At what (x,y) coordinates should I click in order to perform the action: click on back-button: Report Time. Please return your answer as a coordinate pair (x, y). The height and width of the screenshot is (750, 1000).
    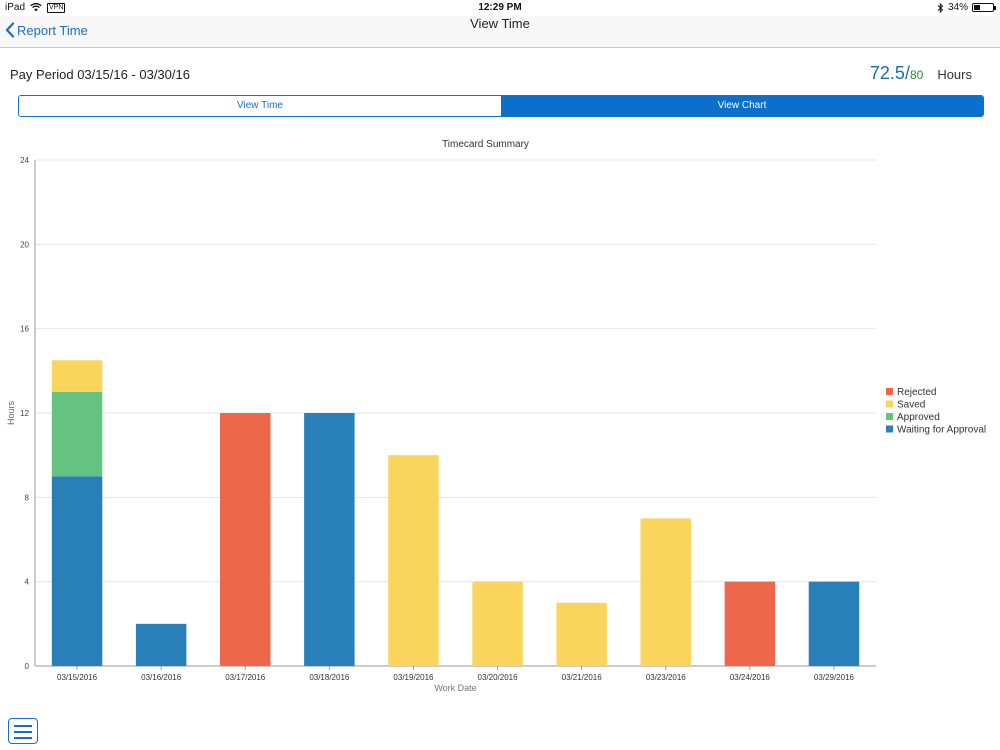
    Looking at the image, I should click on (46, 30).